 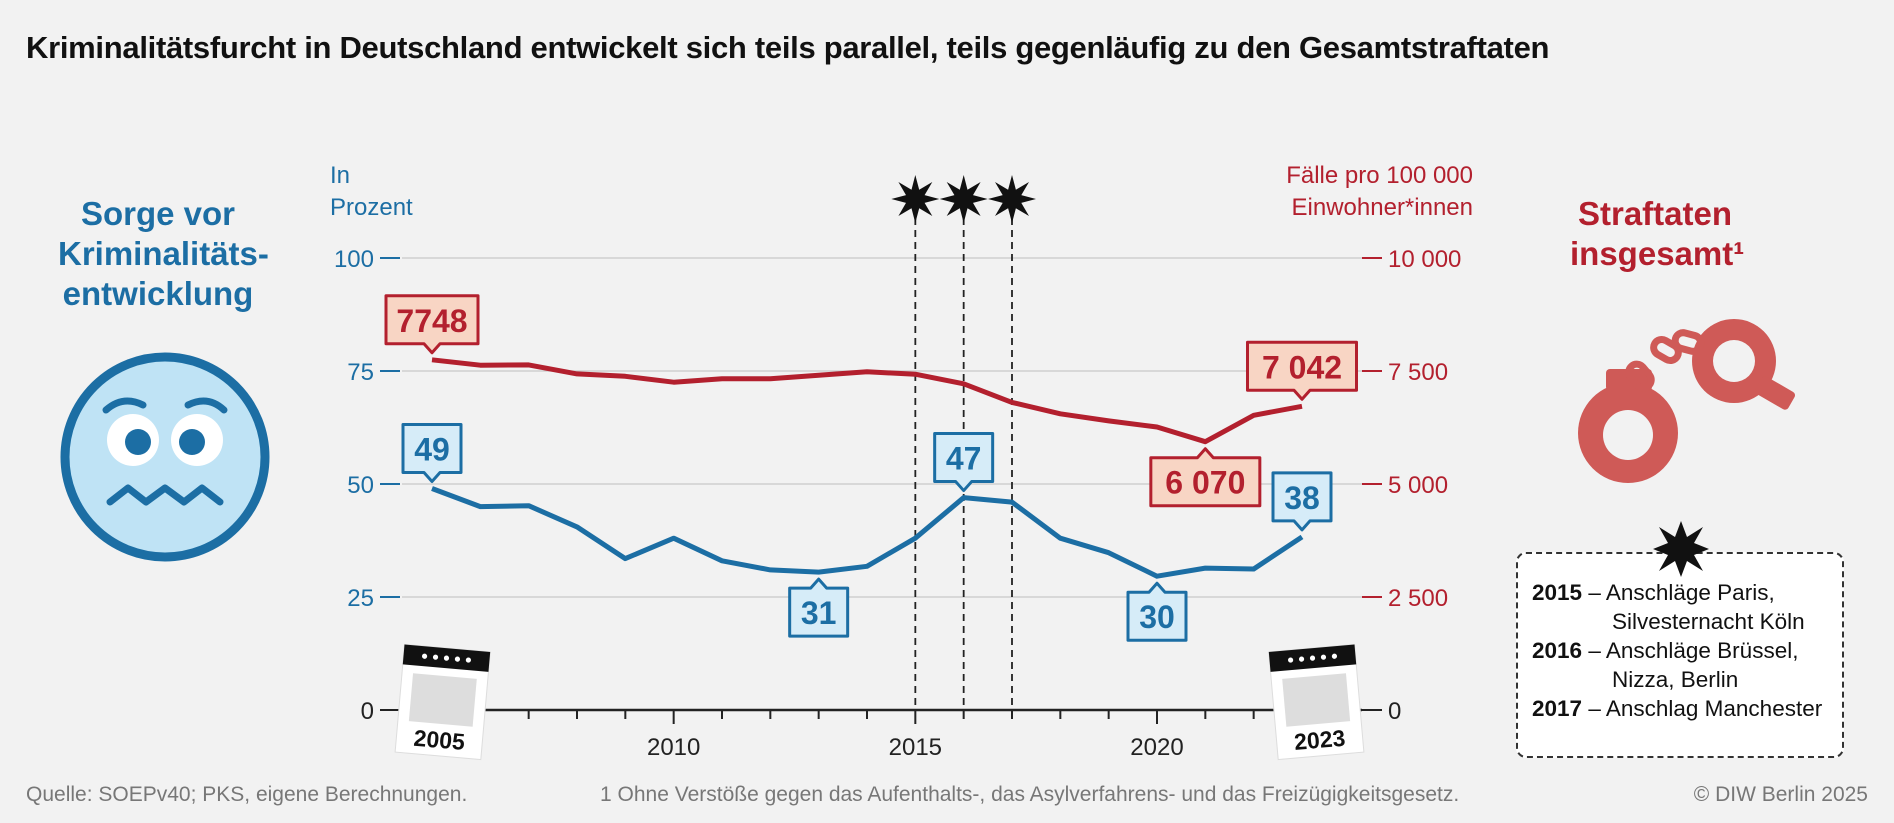 I want to click on left-tick-label: 0, so click(x=367, y=711).